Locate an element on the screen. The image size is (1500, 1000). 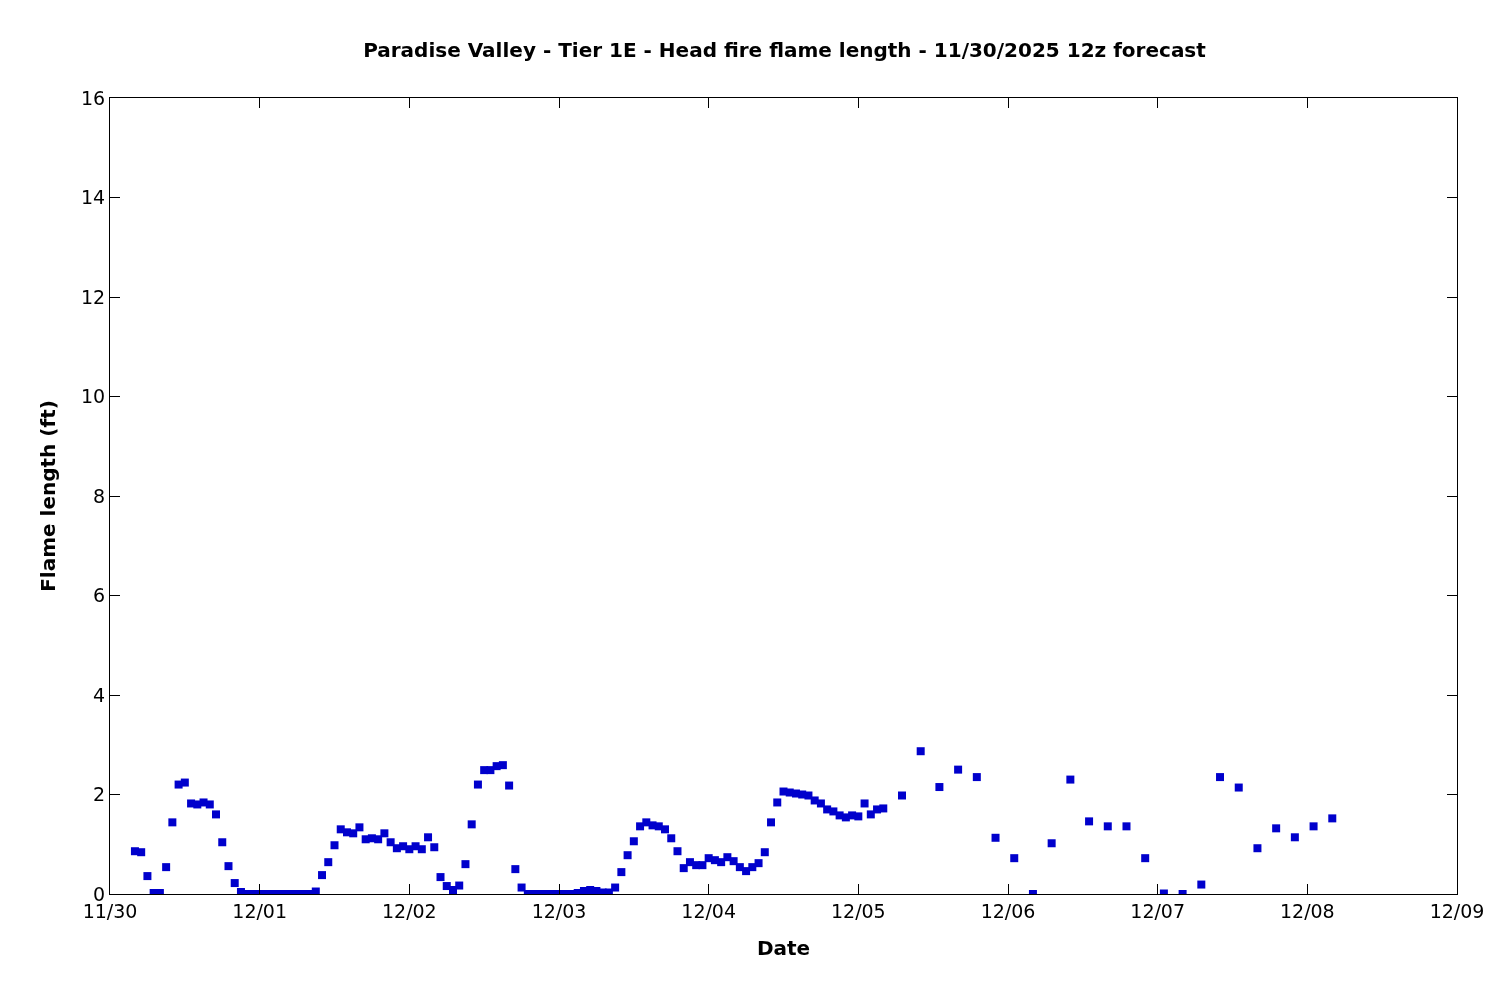
x-axis-title: Date is located at coordinates (783, 948).